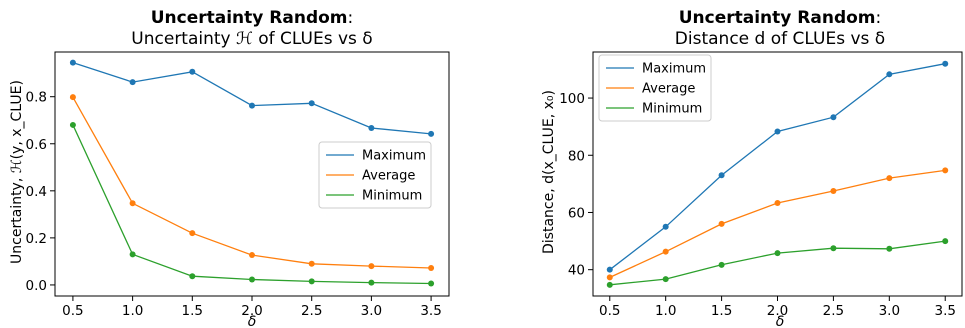 Image resolution: width=965 pixels, height=328 pixels. What do you see at coordinates (36, 192) in the screenshot?
I see `y-tick-label: 0.4` at bounding box center [36, 192].